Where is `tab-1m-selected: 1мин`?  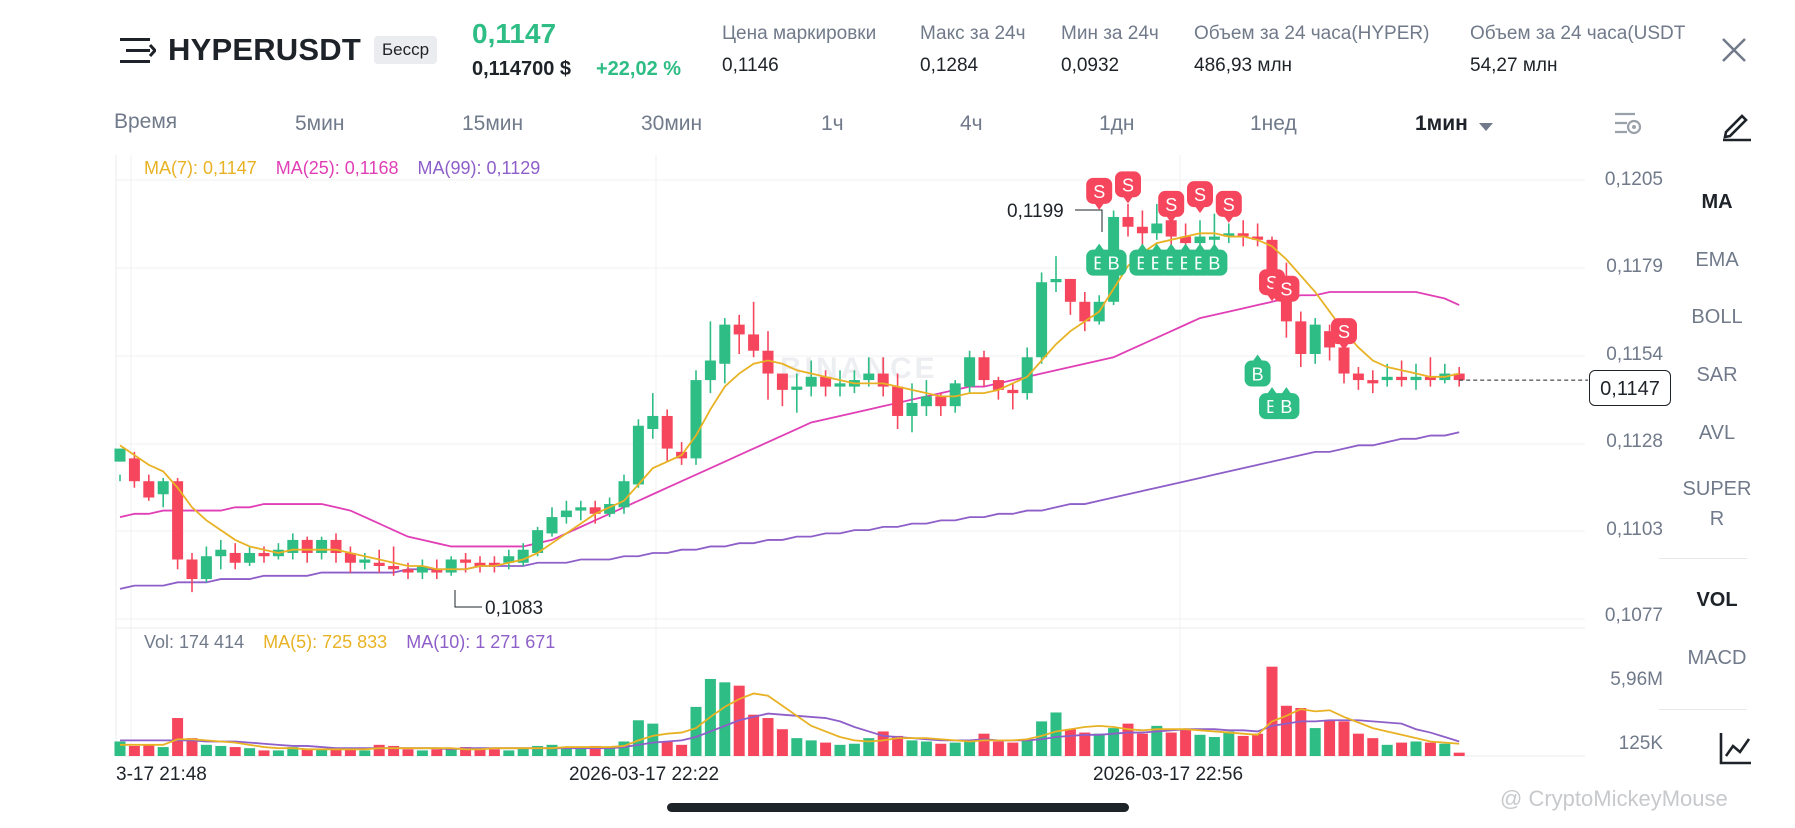
tab-1m-selected: 1мин is located at coordinates (1441, 123).